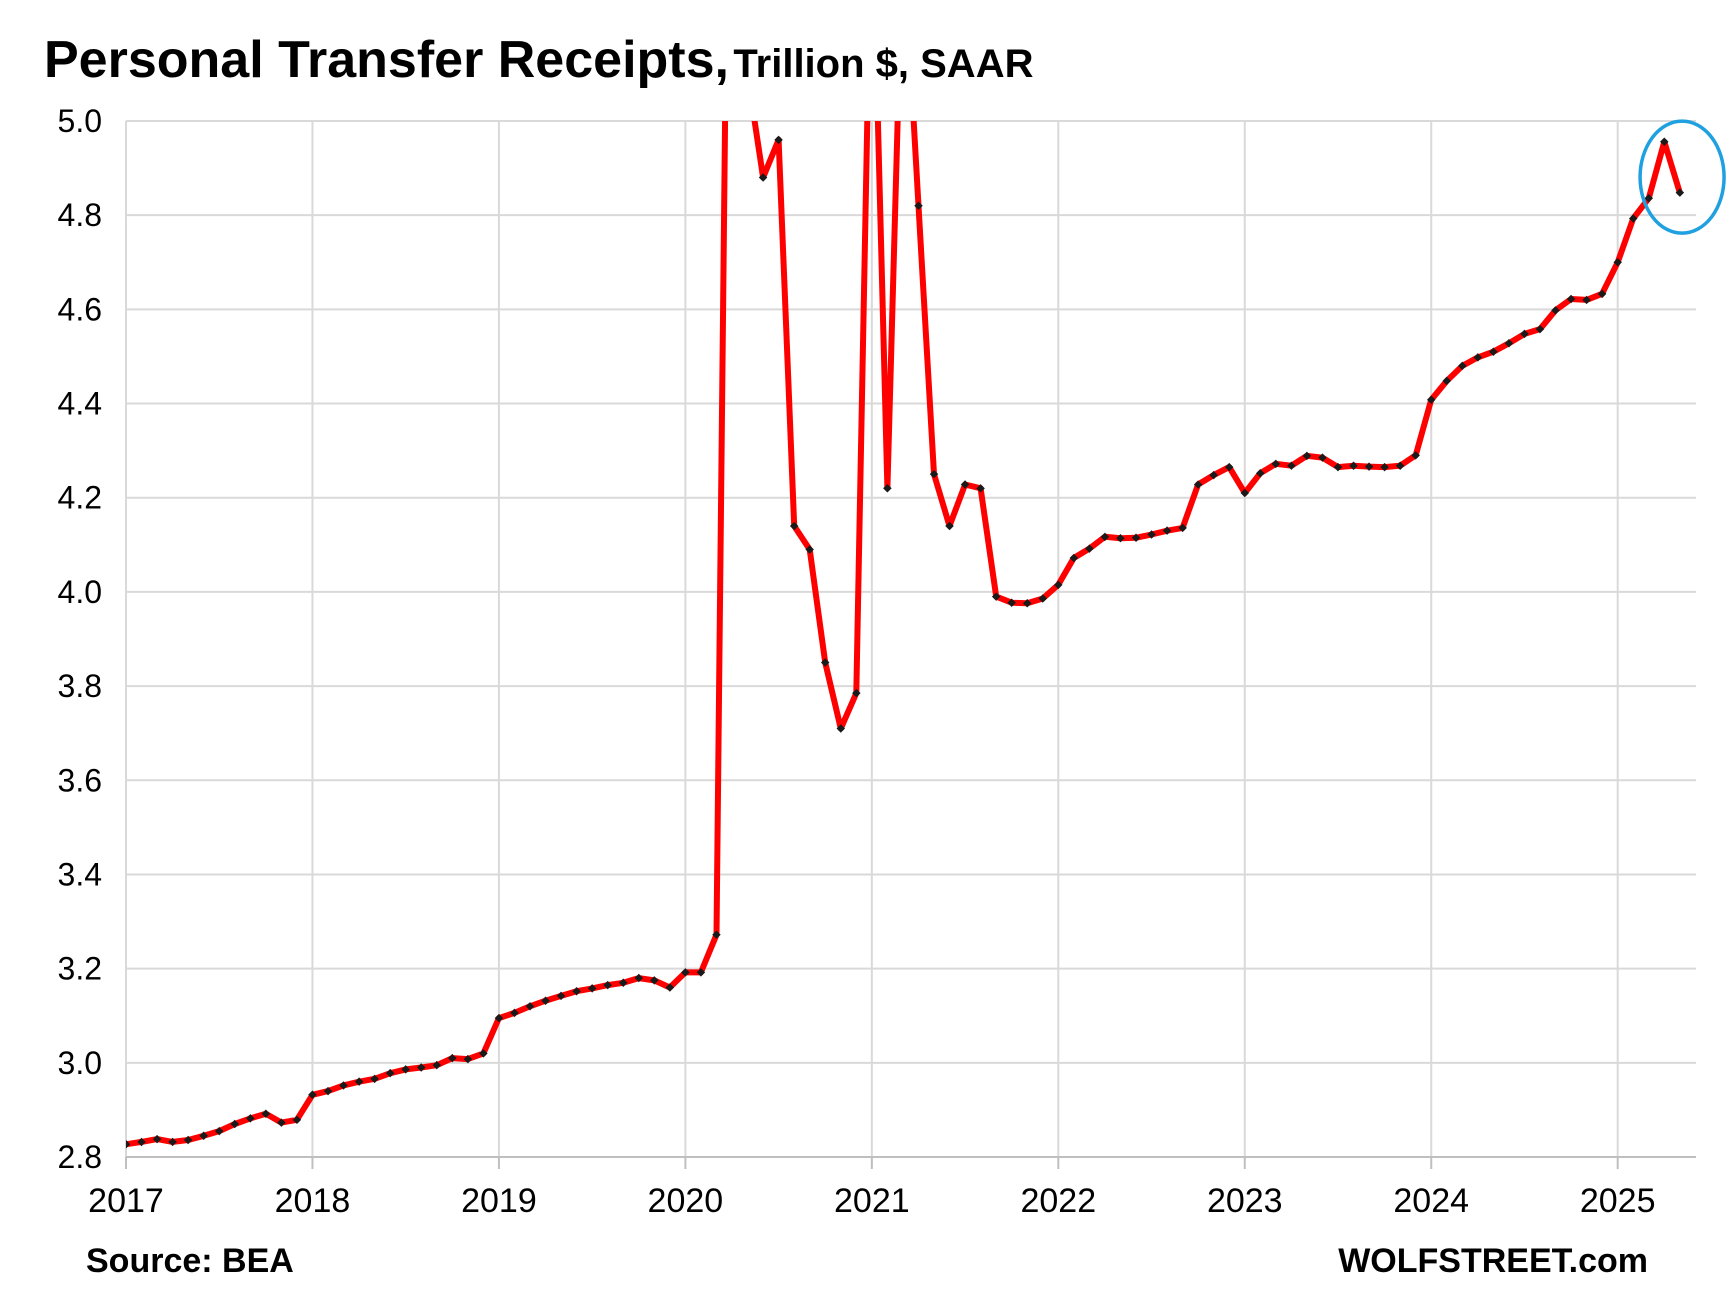 This screenshot has width=1726, height=1309. I want to click on y-tick-label: 4.2, so click(80, 498).